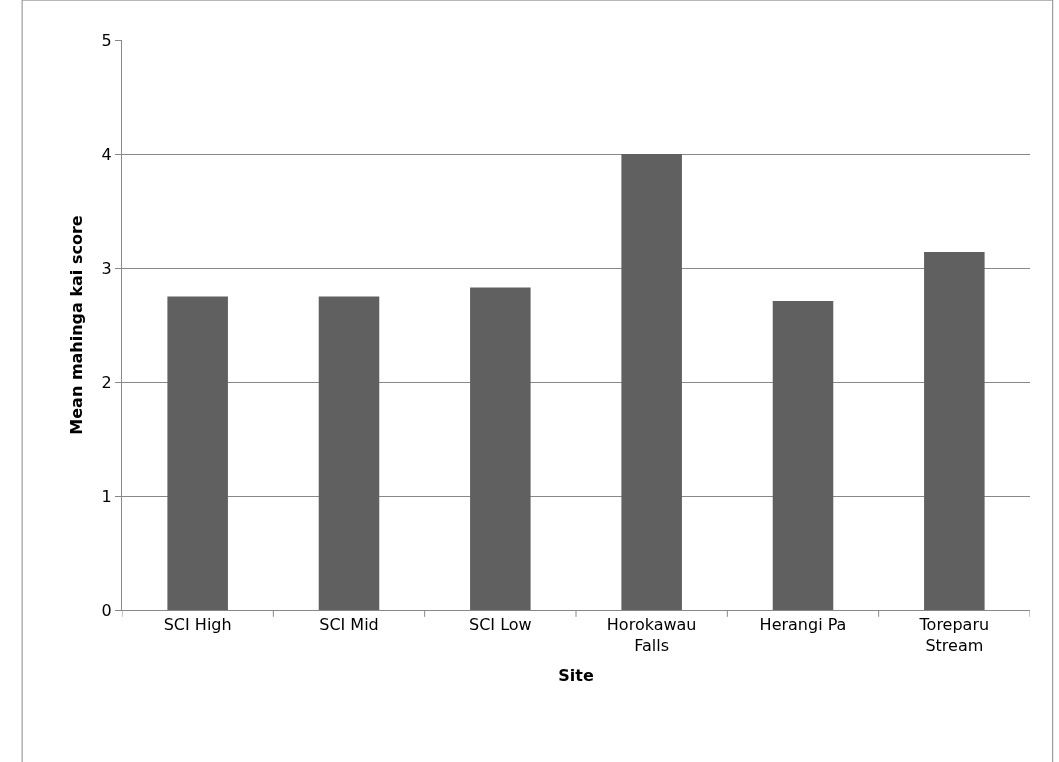 The height and width of the screenshot is (762, 1059). Describe the element at coordinates (106, 268) in the screenshot. I see `y-tick-label: 3` at that location.